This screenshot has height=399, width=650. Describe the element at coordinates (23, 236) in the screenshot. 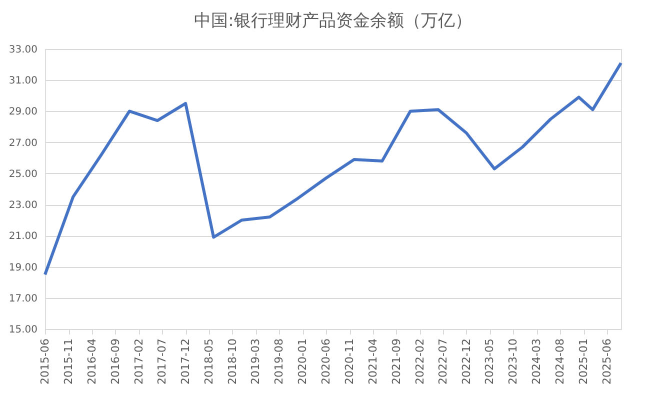

I see `y-tick-label: 21.00` at that location.